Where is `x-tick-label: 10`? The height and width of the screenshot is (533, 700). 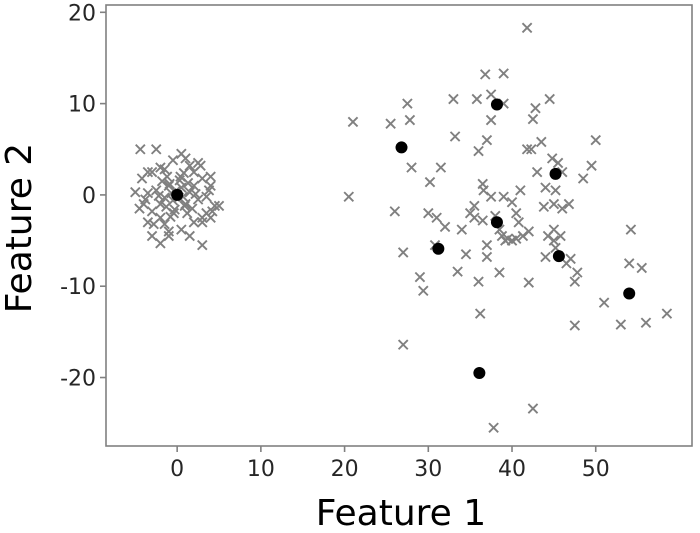
x-tick-label: 10 is located at coordinates (261, 469).